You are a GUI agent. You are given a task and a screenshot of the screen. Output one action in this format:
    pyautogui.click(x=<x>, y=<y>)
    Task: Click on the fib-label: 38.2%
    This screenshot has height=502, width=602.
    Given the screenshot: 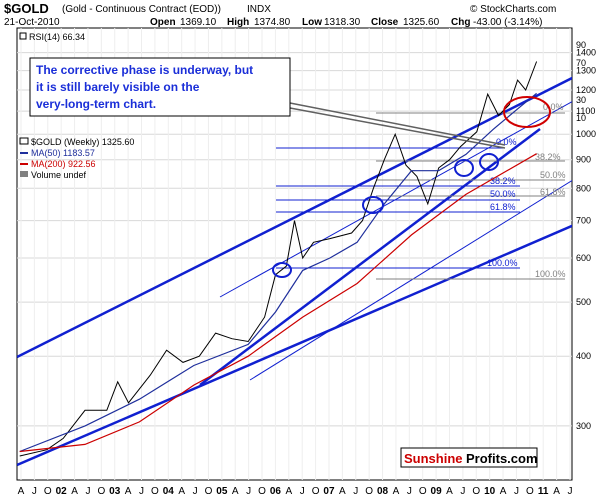 What is the action you would take?
    pyautogui.click(x=548, y=157)
    